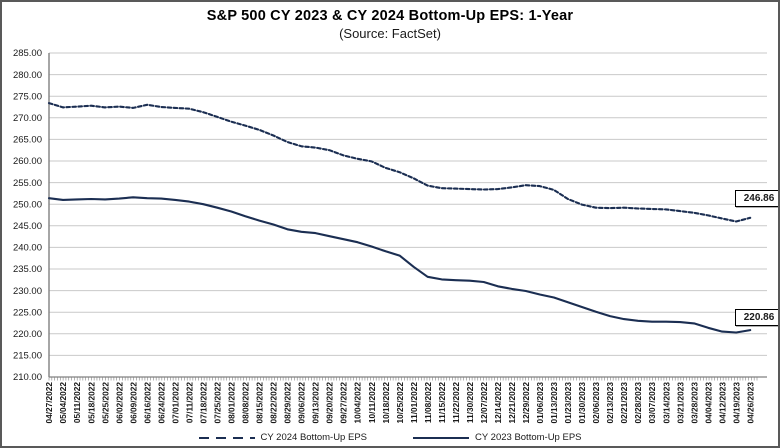 The width and height of the screenshot is (780, 448). I want to click on svg-text: 06/16/2022, so click(147, 403).